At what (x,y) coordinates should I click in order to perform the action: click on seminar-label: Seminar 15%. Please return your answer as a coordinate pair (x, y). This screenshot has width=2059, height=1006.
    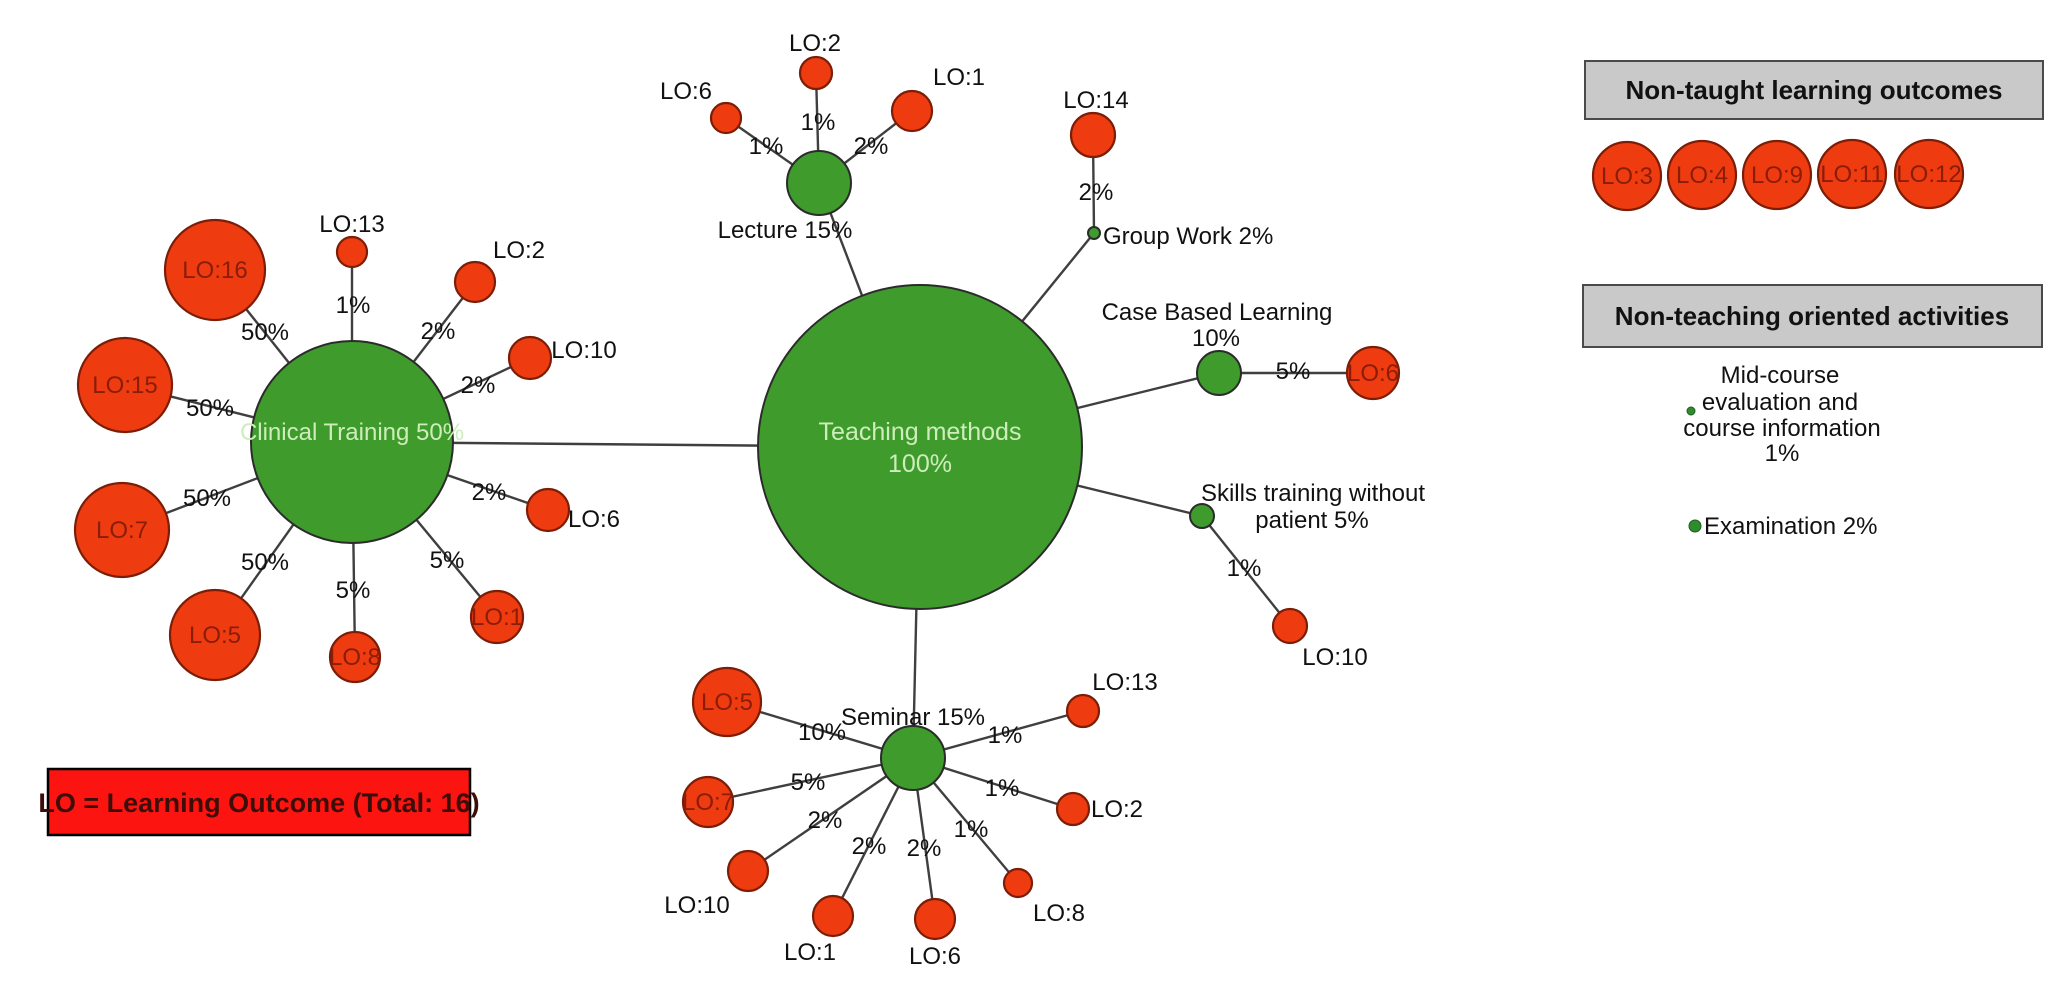
    Looking at the image, I should click on (913, 717).